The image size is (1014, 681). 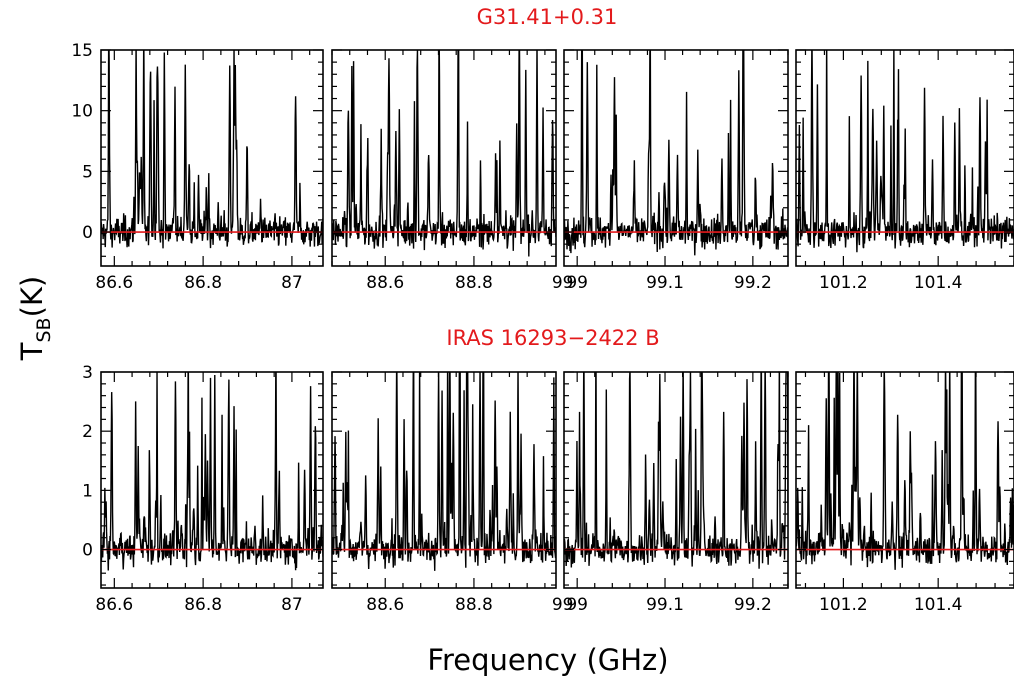 What do you see at coordinates (44, 329) in the screenshot?
I see `y-axis-subscript: SB` at bounding box center [44, 329].